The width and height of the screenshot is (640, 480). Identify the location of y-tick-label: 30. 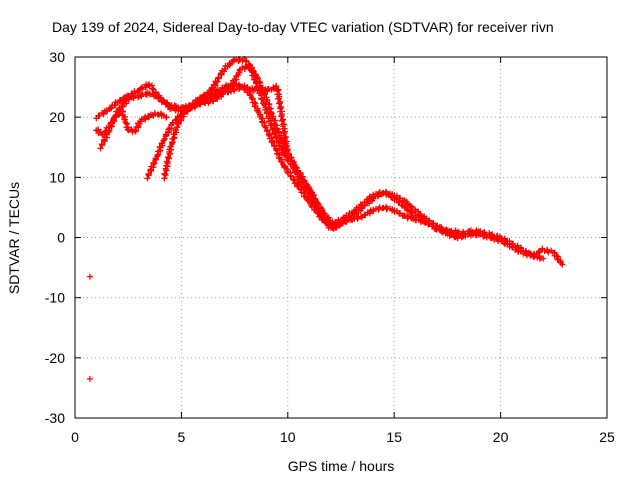
(57, 57).